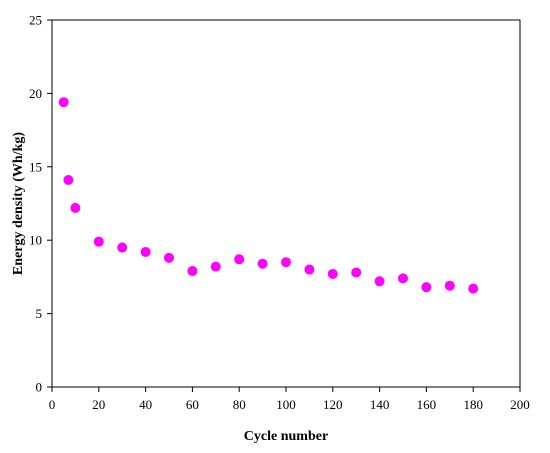  I want to click on y-tick-label: 10, so click(35, 240).